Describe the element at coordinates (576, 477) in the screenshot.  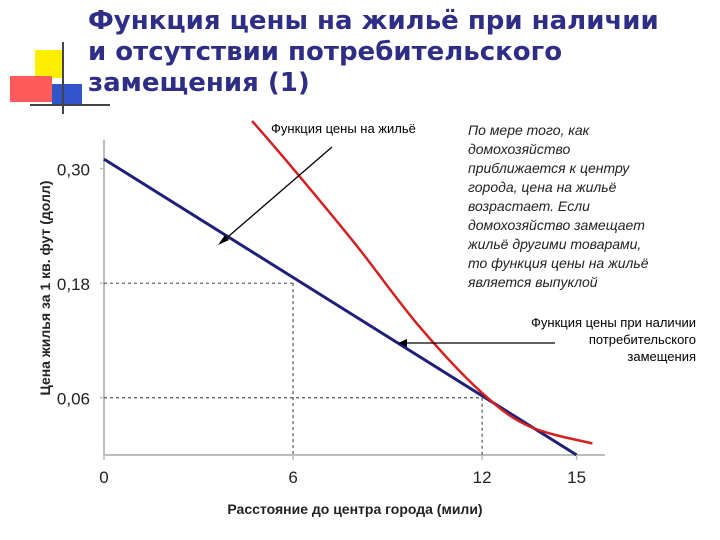
I see `x-tick-label-3: 15` at that location.